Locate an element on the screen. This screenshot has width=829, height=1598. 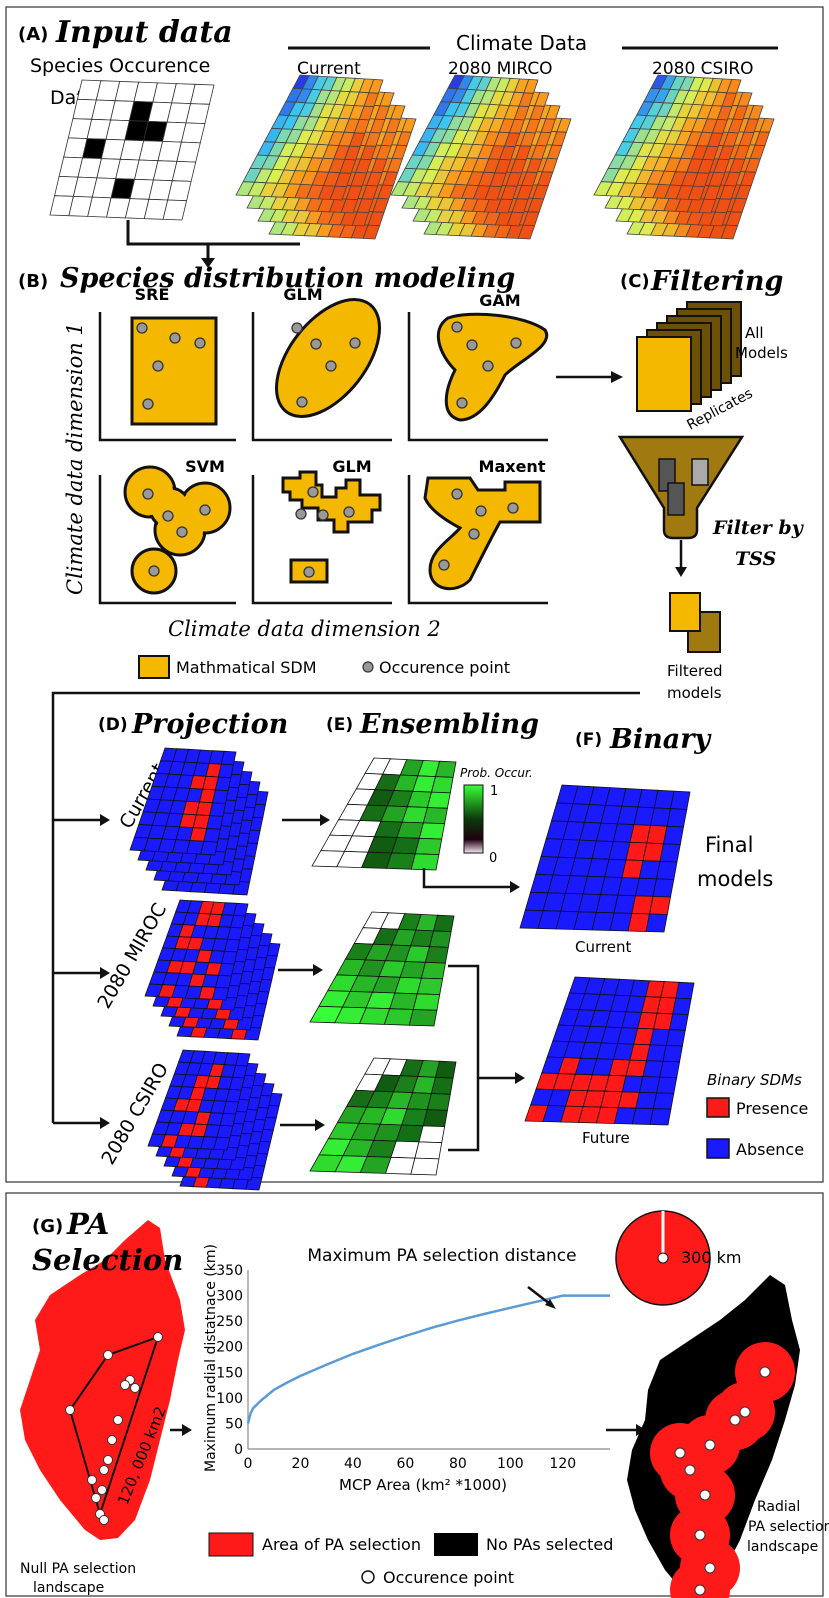
y-axis-label: Climate data dimension 1 is located at coordinates (75, 458).